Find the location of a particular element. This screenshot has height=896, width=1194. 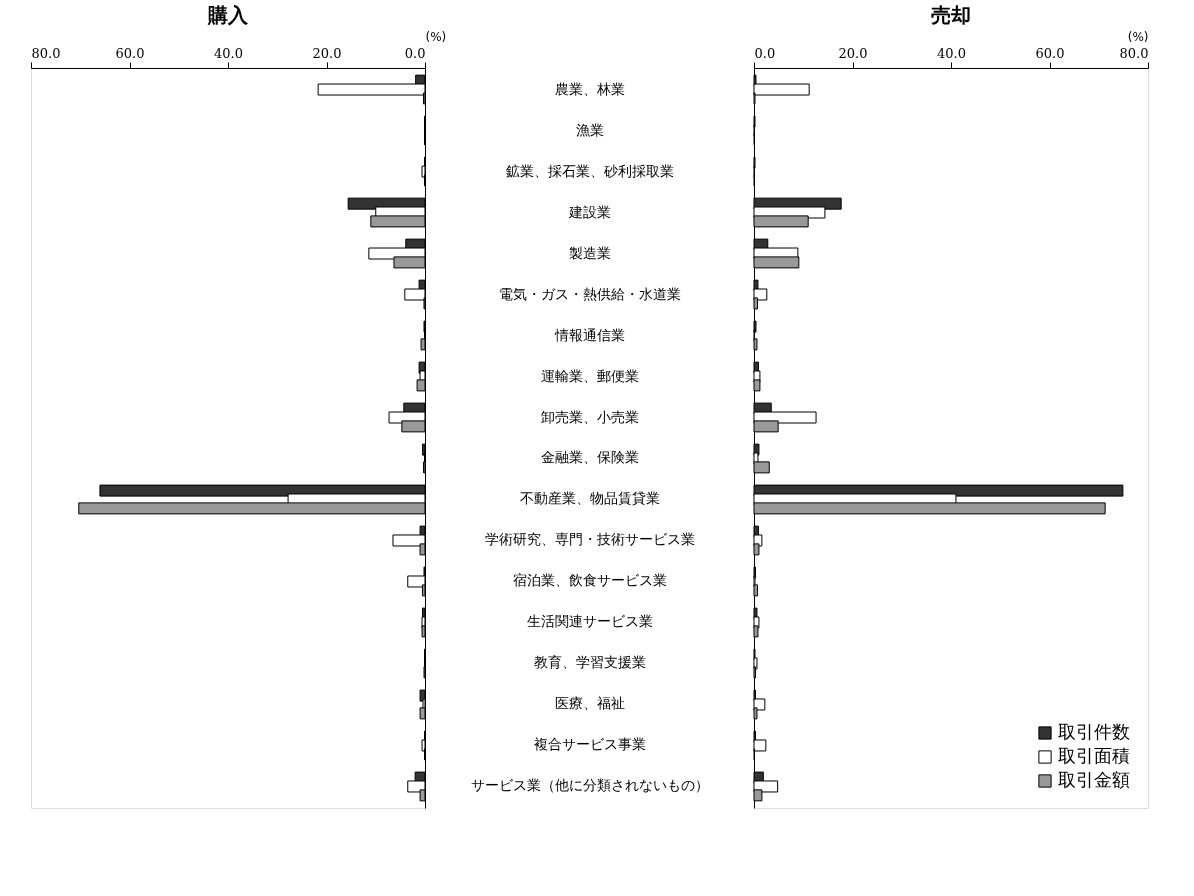

y-tick-label: 漁業 is located at coordinates (589, 129).